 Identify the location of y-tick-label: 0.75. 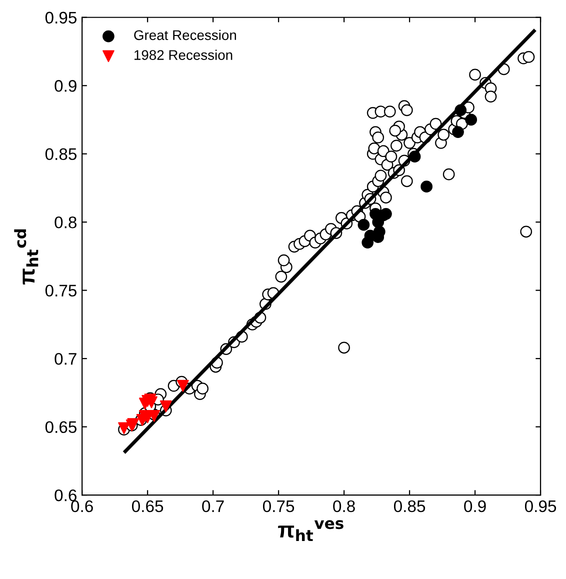
(61, 290).